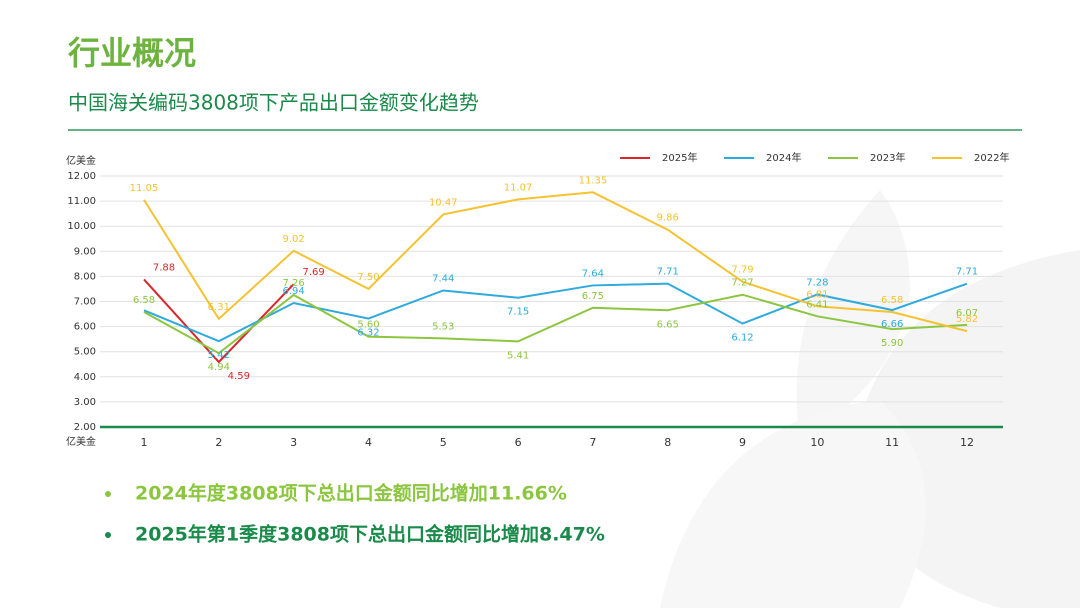 This screenshot has height=608, width=1080. Describe the element at coordinates (991, 157) in the screenshot. I see `legend-label: 2022年` at that location.